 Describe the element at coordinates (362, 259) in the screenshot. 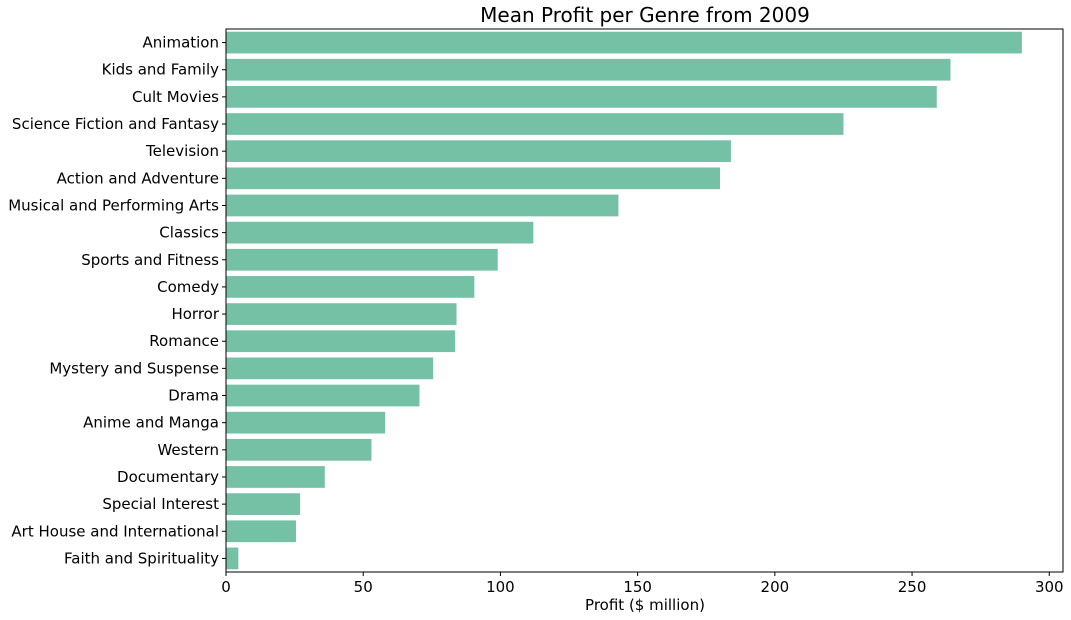

I see `bar-sports-and-fitness` at that location.